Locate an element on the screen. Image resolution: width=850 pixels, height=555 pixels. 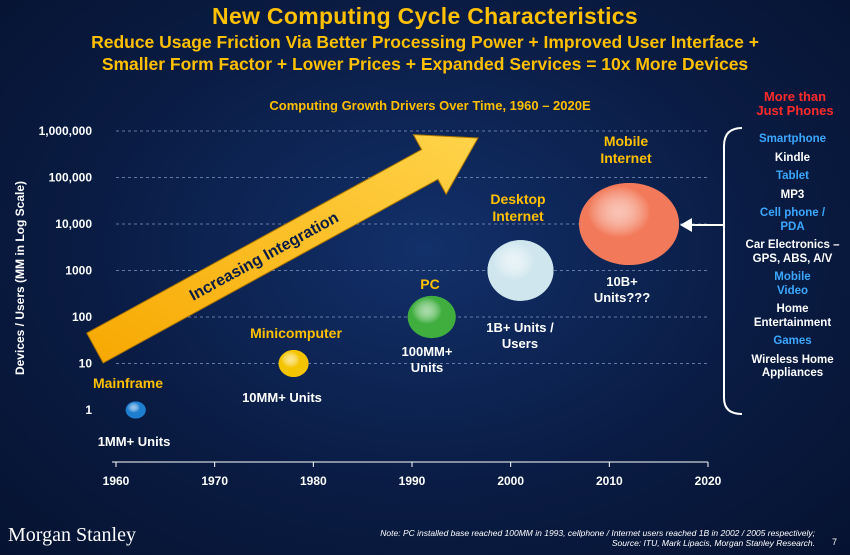
sidebar-heading-line2: Just Phones is located at coordinates (795, 110).